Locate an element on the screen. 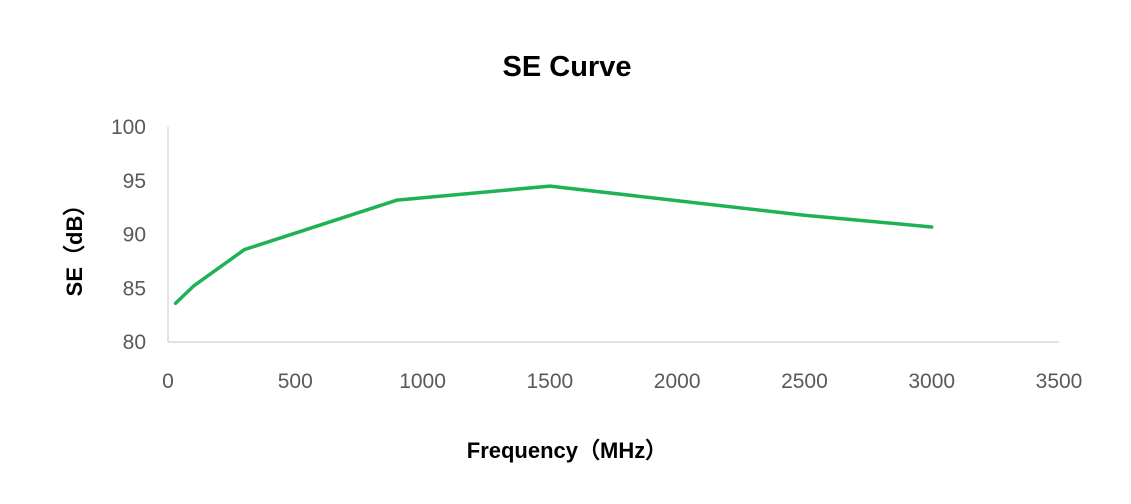  x-tick-label: 500 is located at coordinates (295, 381).